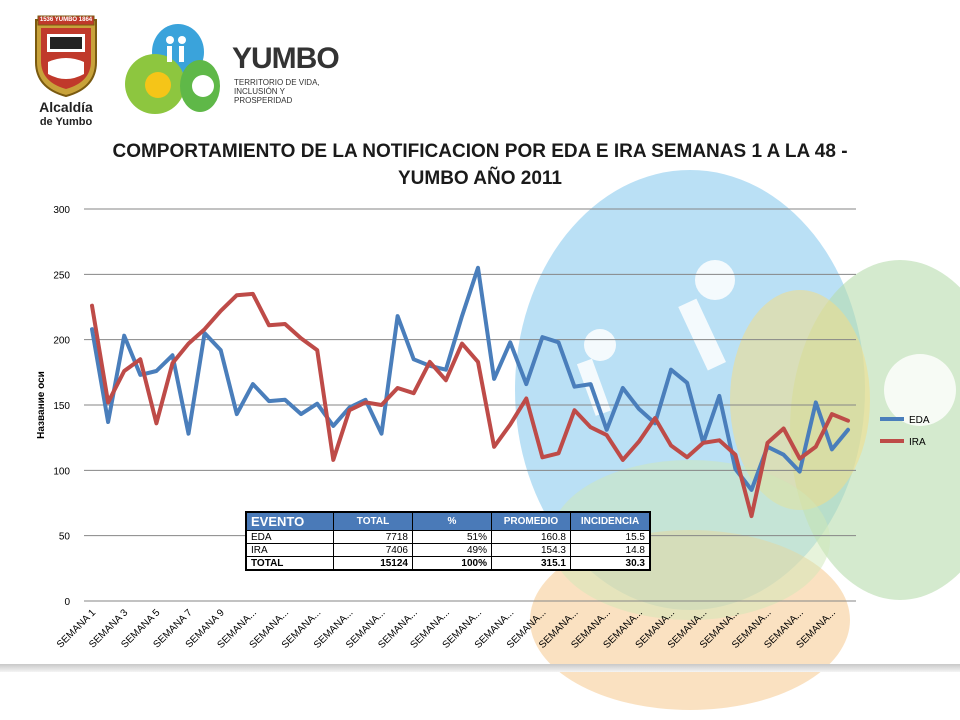 The image size is (960, 720). I want to click on header-promedio: PROMEDIO, so click(531, 521).